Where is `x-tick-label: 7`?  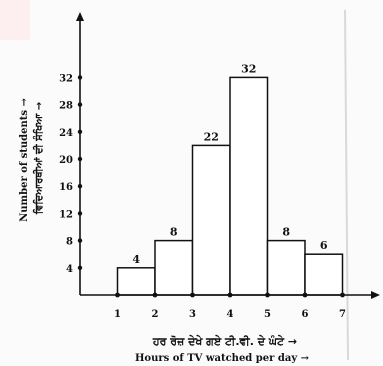 x-tick-label: 7 is located at coordinates (342, 314).